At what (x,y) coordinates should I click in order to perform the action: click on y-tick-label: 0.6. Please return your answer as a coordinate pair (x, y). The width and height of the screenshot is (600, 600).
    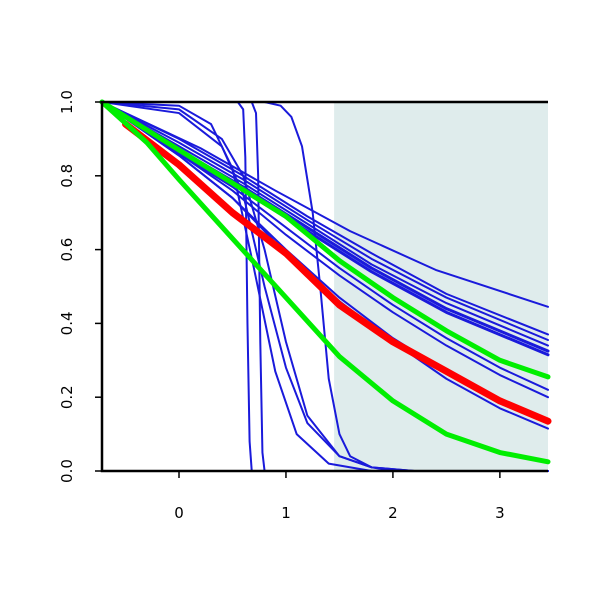
    Looking at the image, I should click on (67, 250).